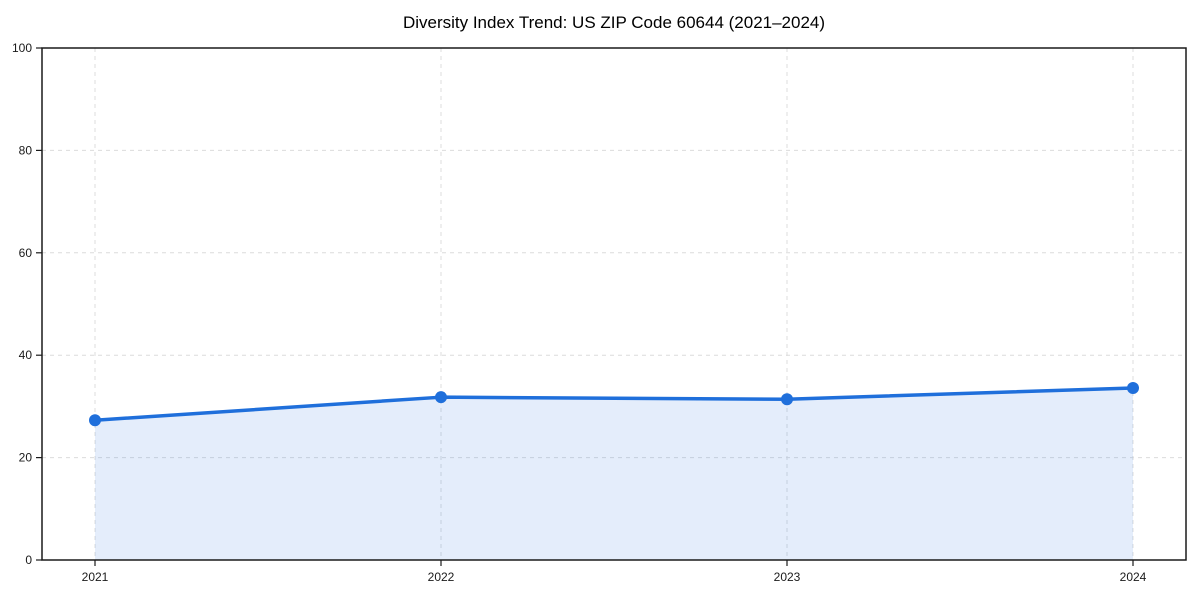  I want to click on y-tick-label: 40, so click(26, 355).